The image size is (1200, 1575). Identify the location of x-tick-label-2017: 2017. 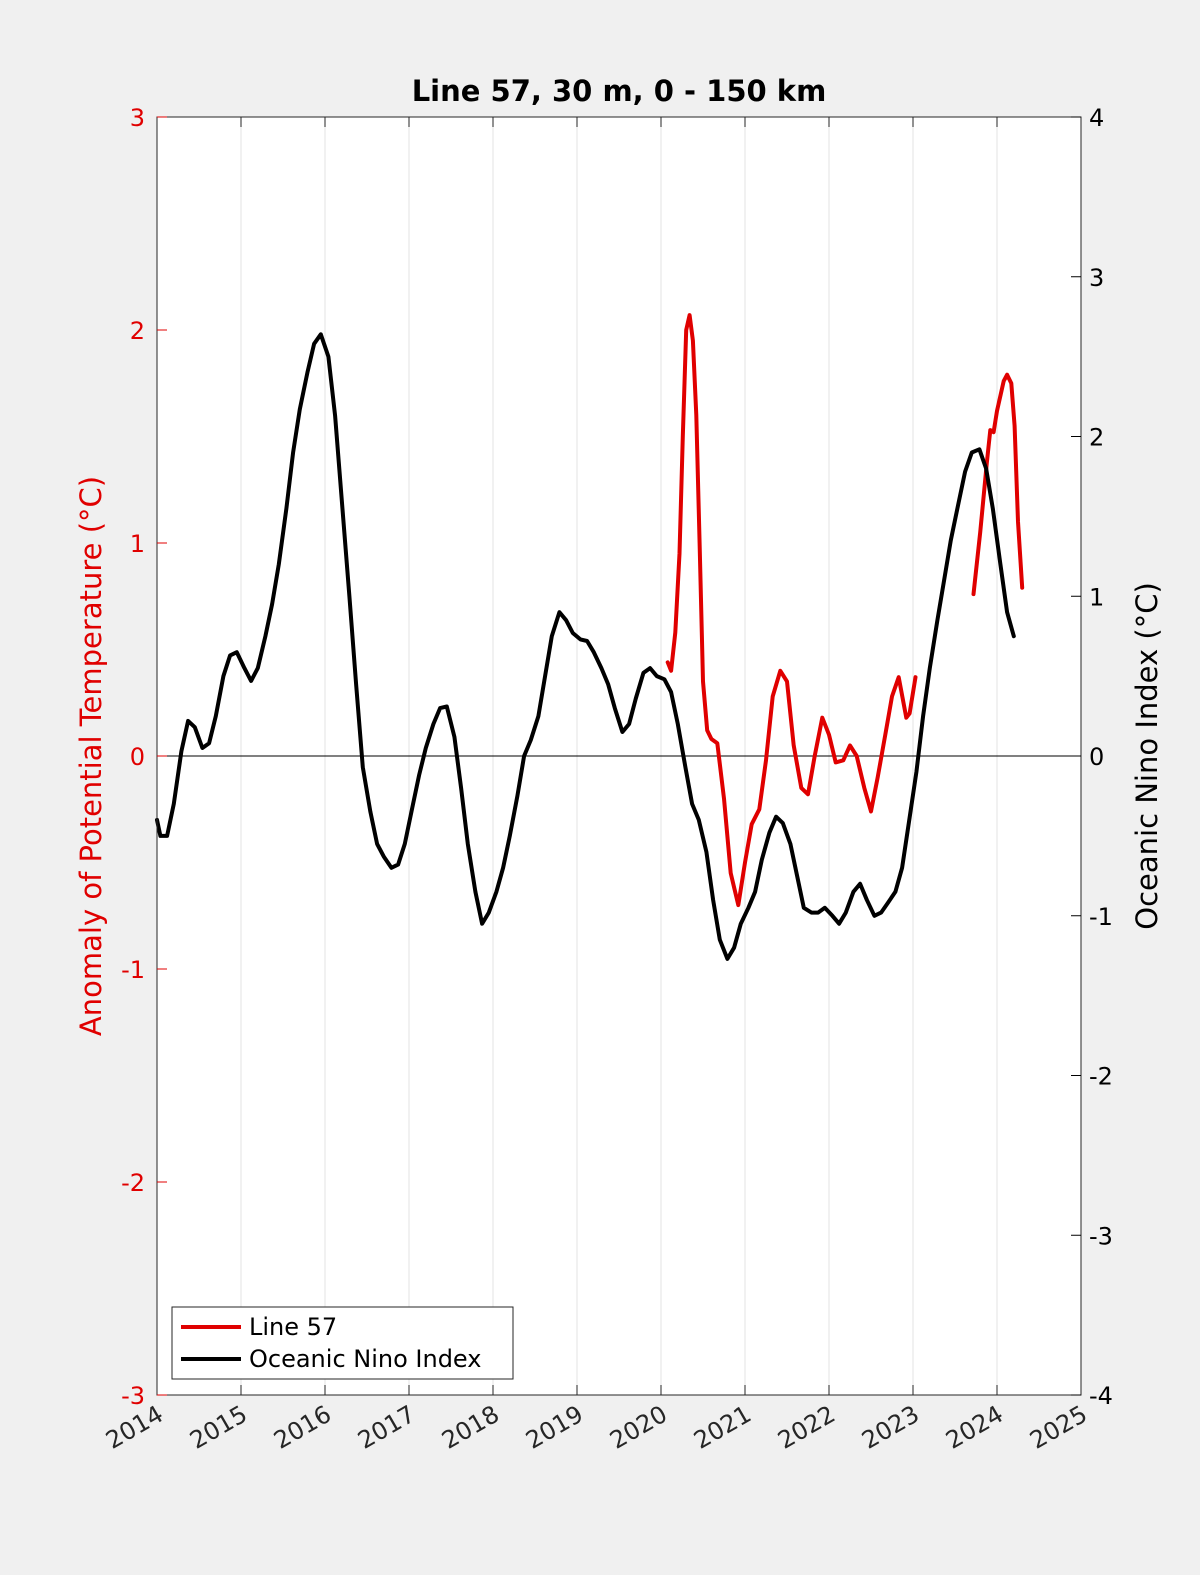
(386, 1427).